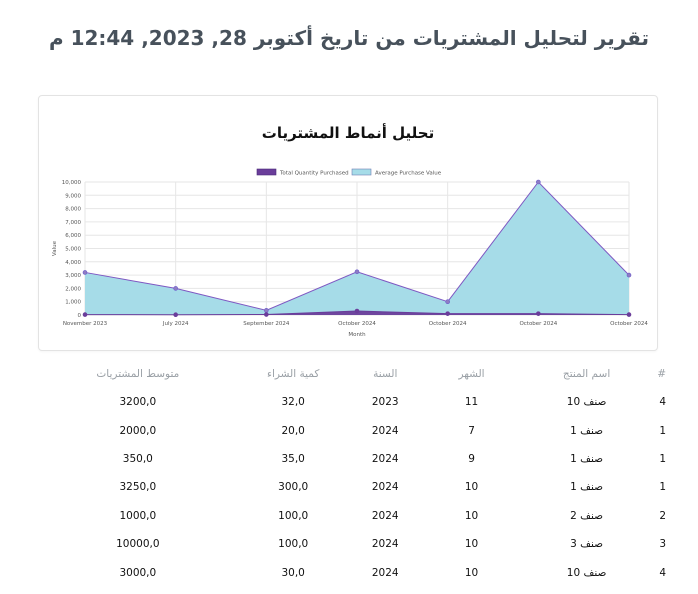  Describe the element at coordinates (80, 316) in the screenshot. I see `y-tick-label: 0` at that location.